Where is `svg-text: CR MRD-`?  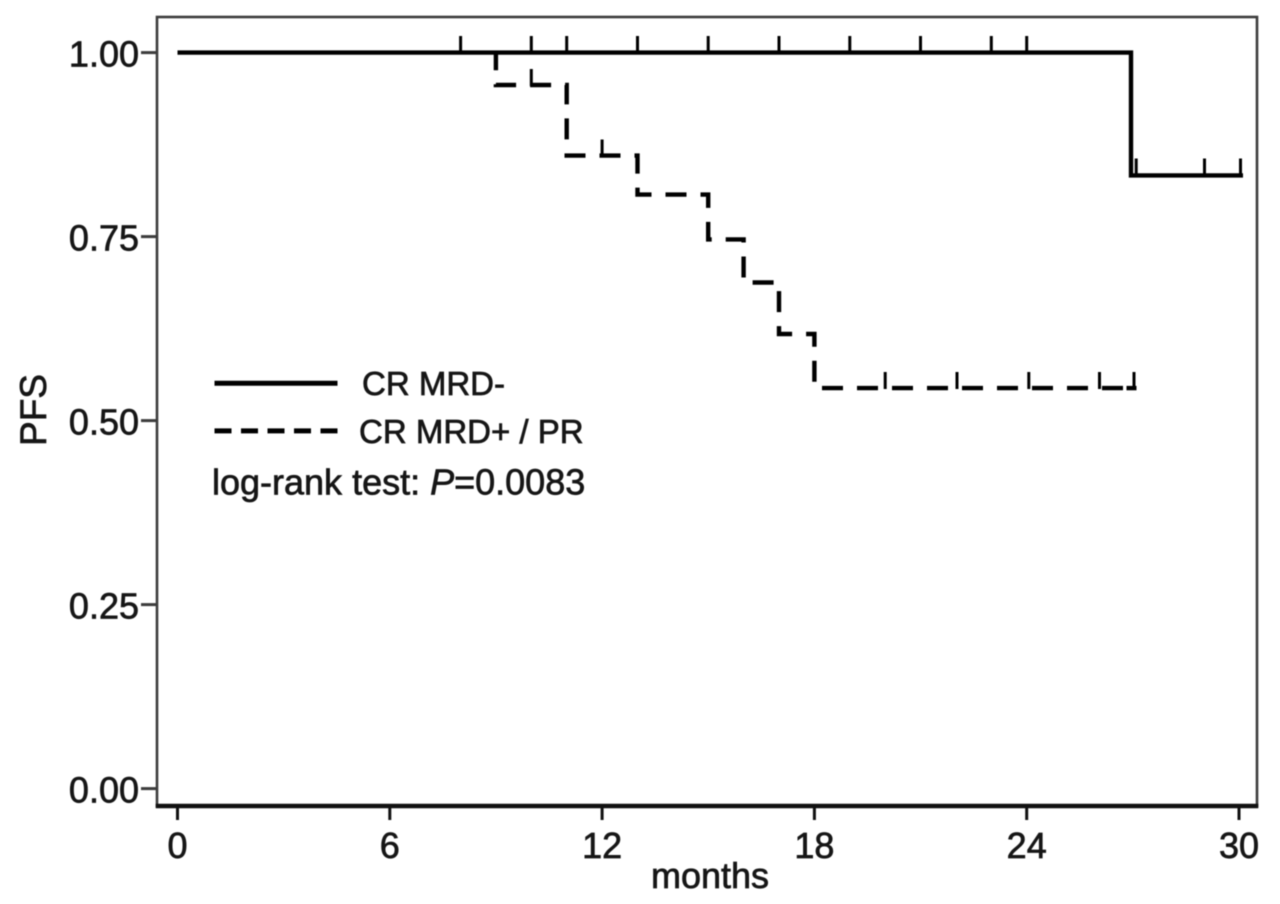
svg-text: CR MRD- is located at coordinates (433, 383).